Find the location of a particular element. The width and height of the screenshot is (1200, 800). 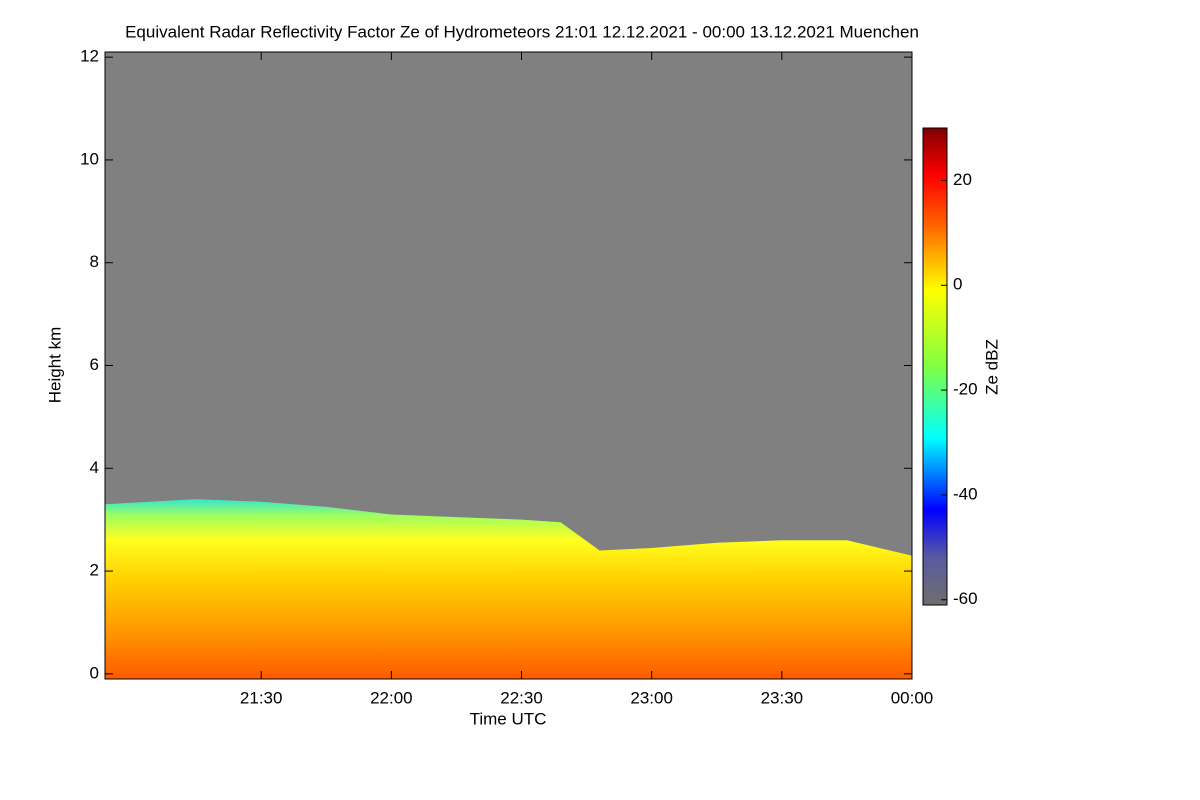

colorbar-tick-label: -20 is located at coordinates (965, 389).